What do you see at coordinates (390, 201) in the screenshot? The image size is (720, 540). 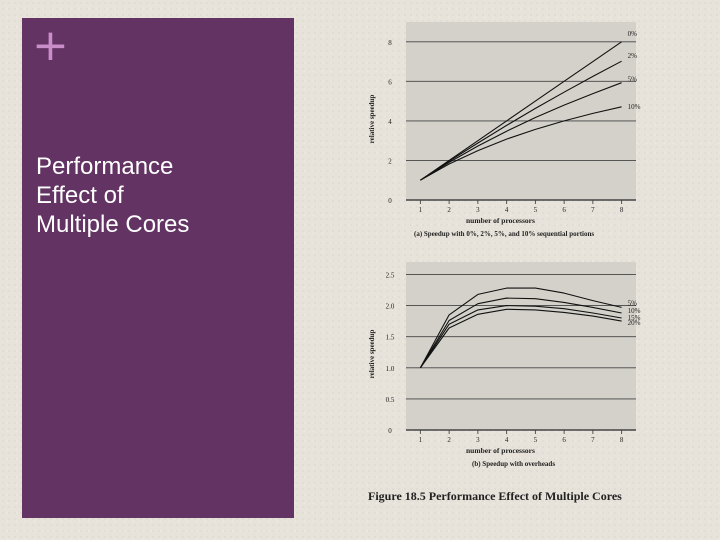 I see `chart-a-y-tick-label: 0` at bounding box center [390, 201].